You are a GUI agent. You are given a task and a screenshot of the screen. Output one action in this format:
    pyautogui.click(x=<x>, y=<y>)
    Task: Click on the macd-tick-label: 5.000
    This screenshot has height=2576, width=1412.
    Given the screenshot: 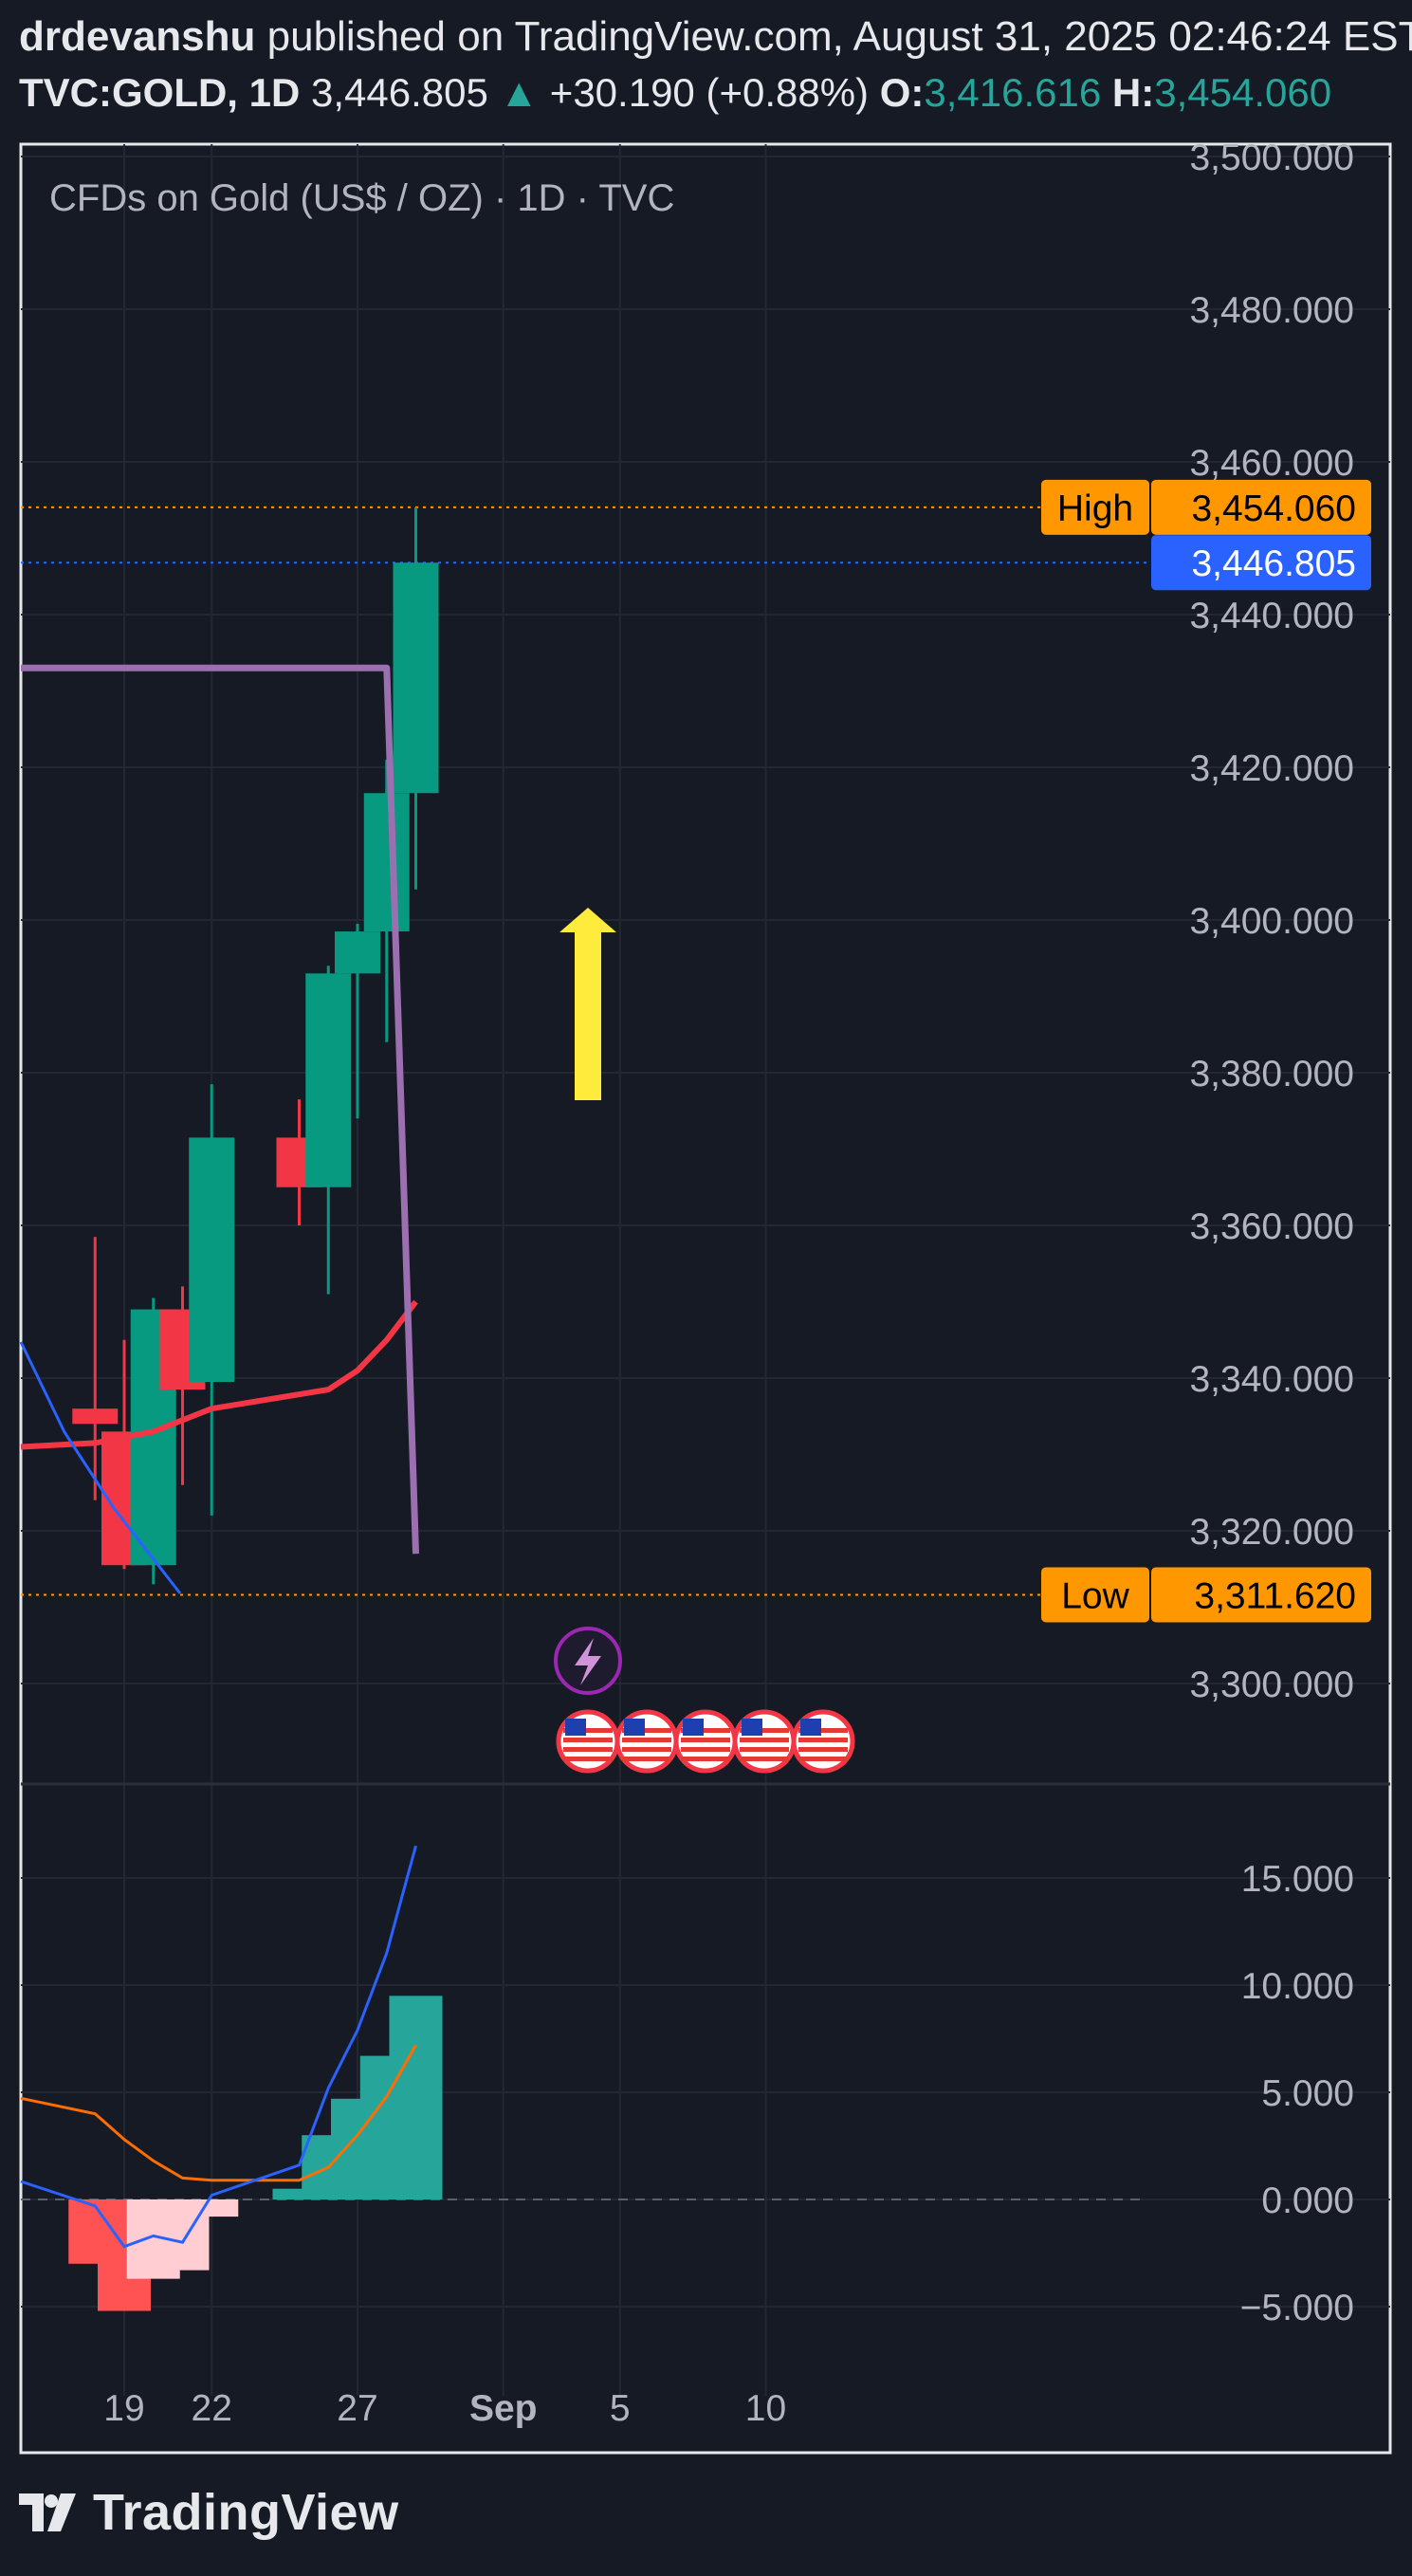 What is the action you would take?
    pyautogui.click(x=1307, y=2093)
    